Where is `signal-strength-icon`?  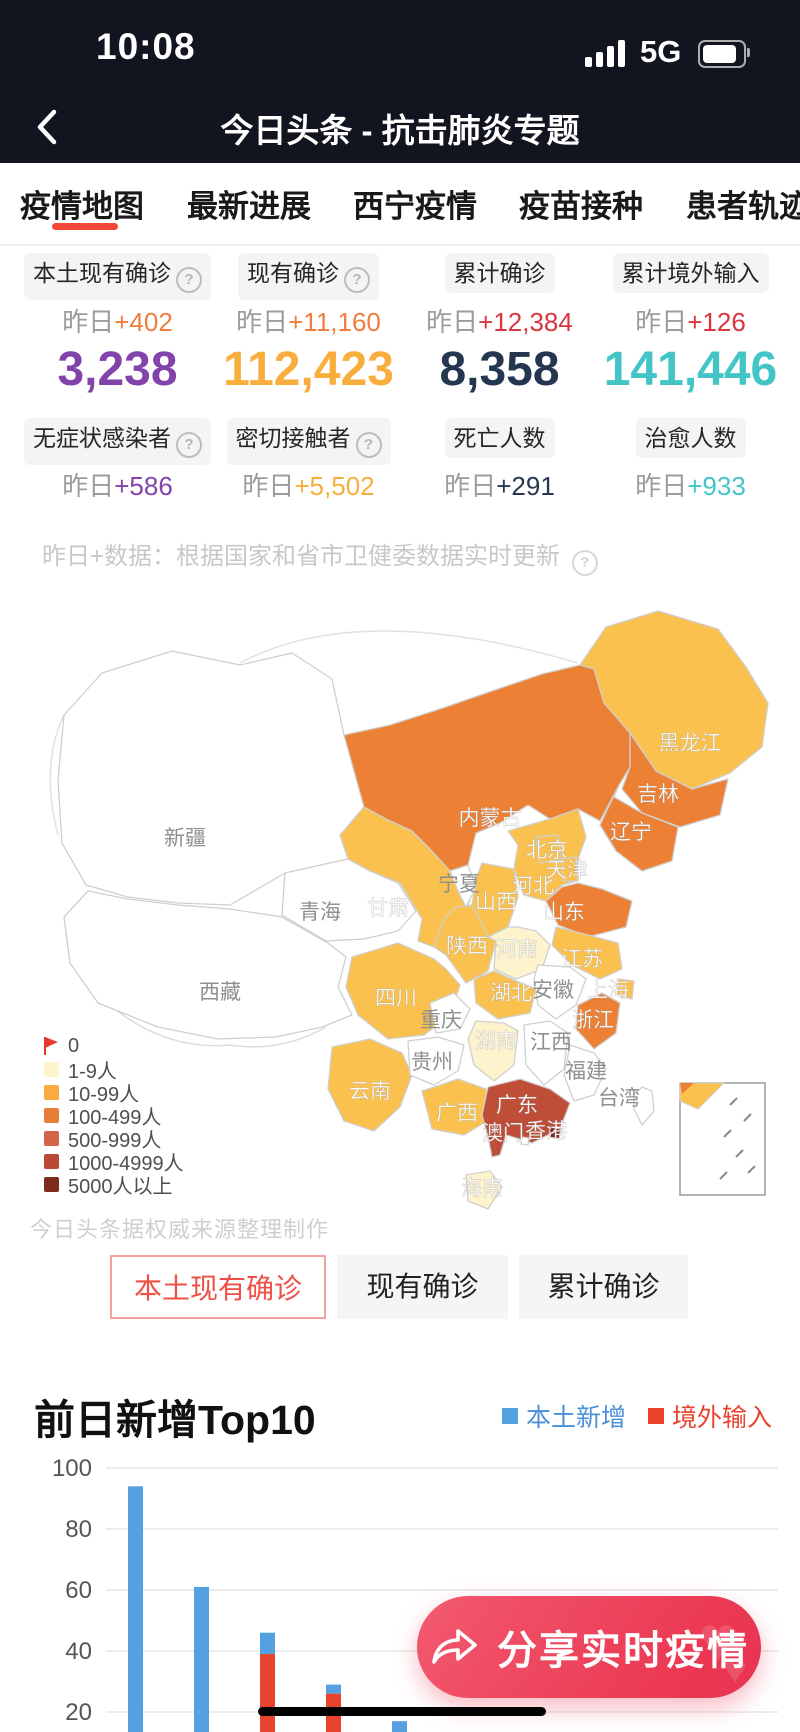 signal-strength-icon is located at coordinates (610, 53).